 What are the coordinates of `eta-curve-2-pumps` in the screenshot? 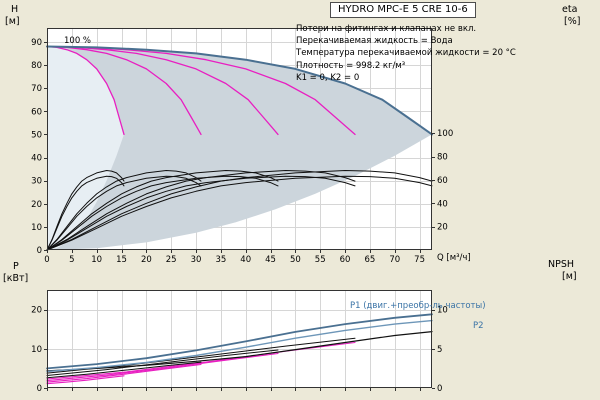 It's located at (124, 210).